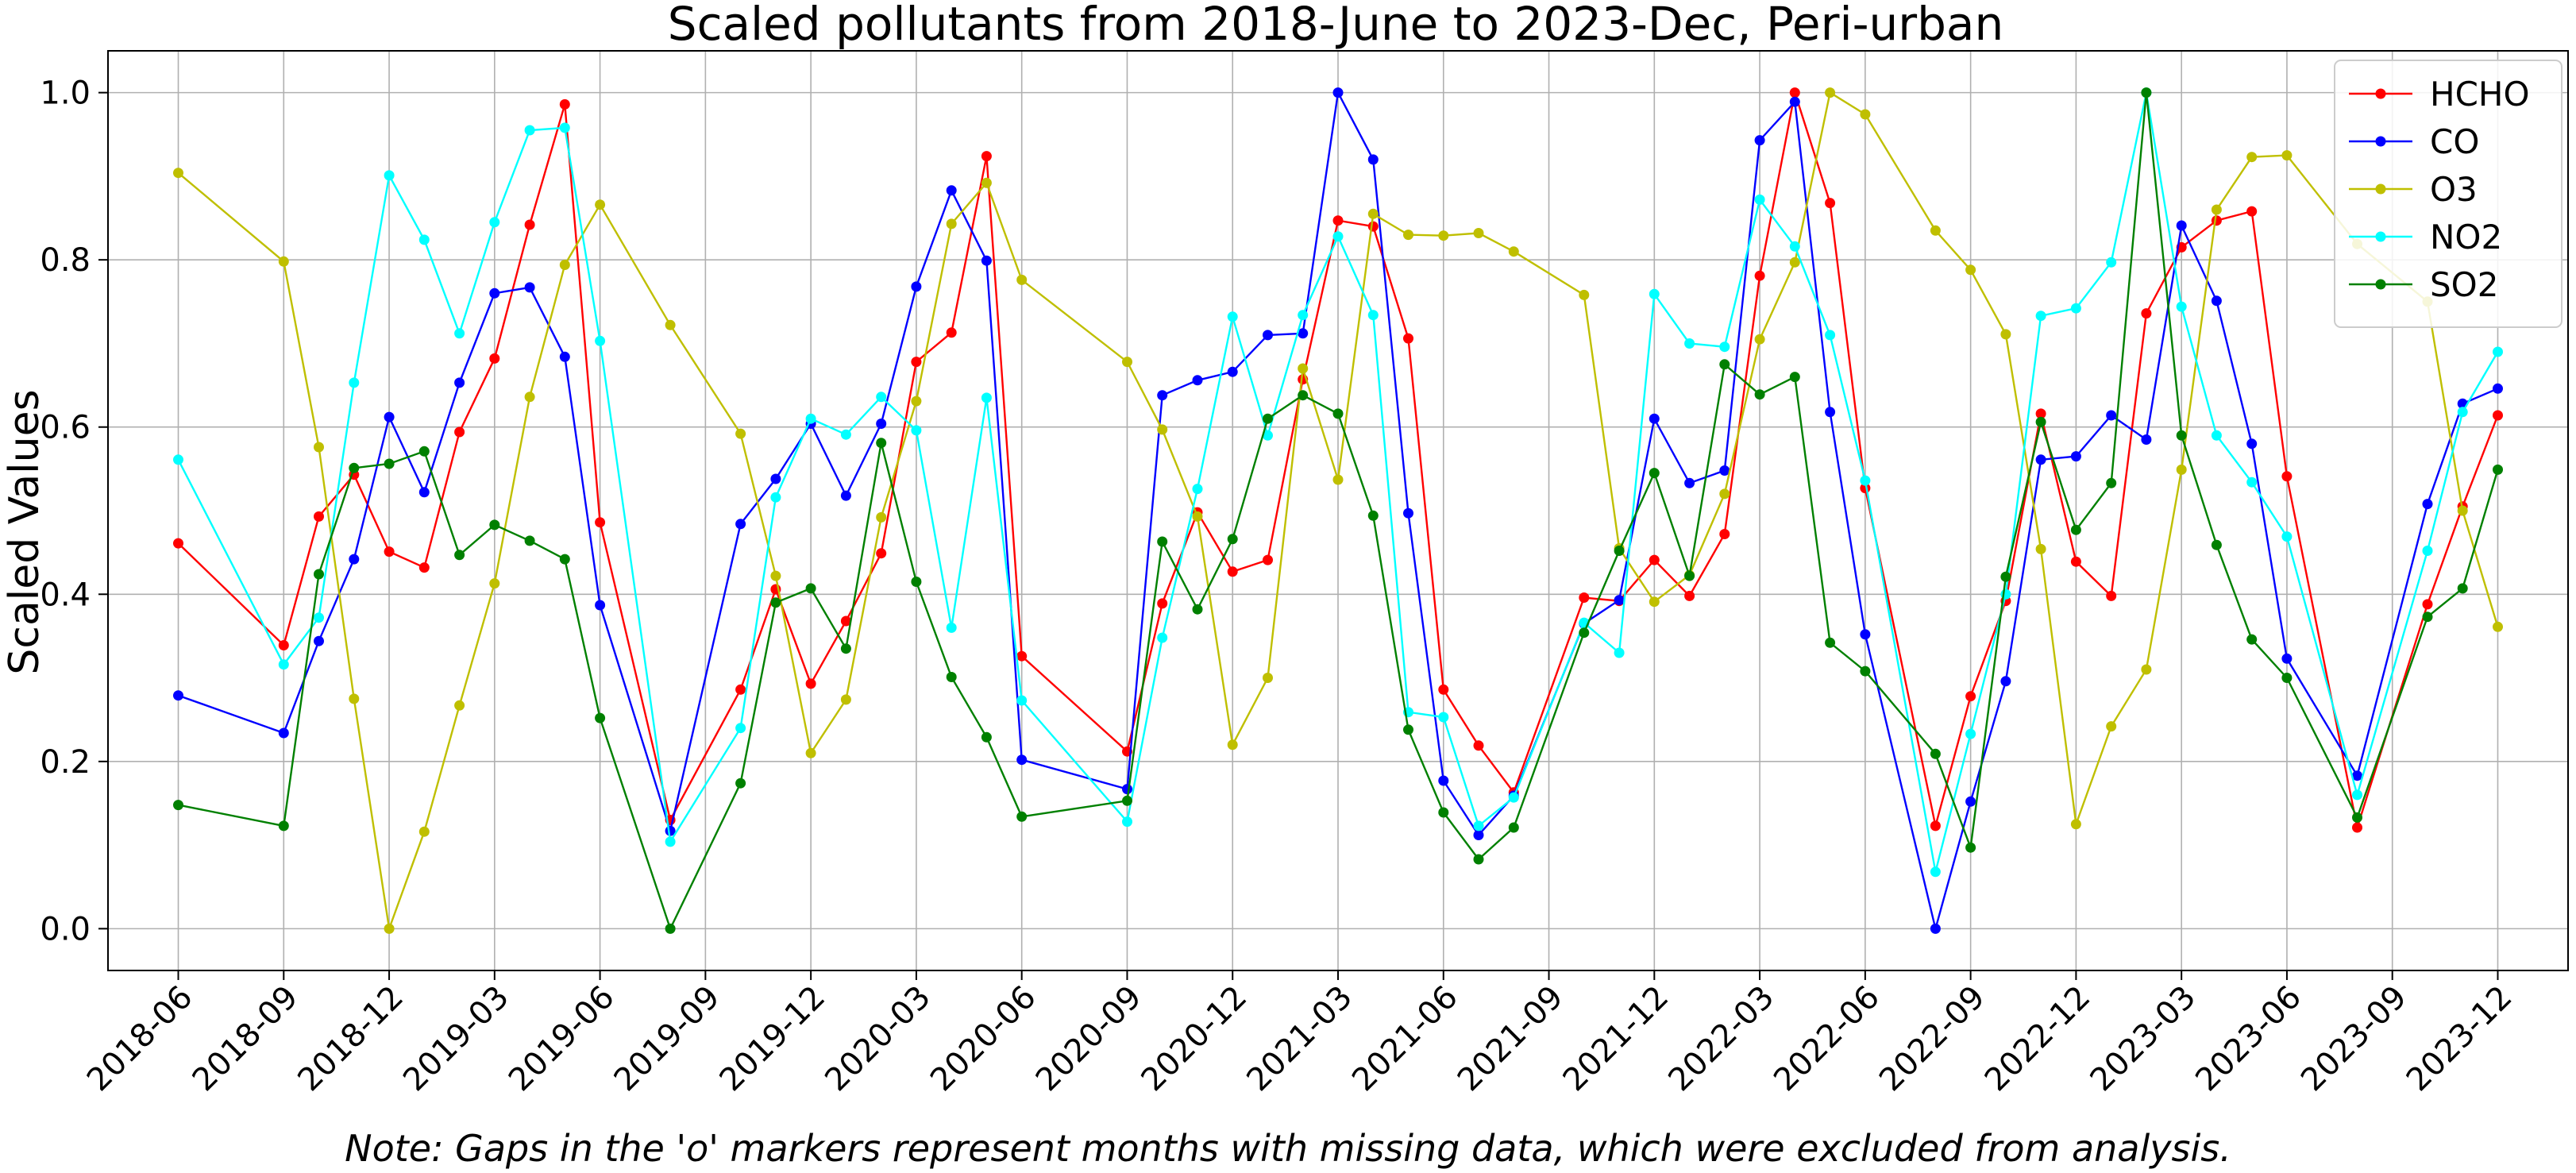 The height and width of the screenshot is (1173, 2576). What do you see at coordinates (2454, 190) in the screenshot?
I see `legend-label: O3` at bounding box center [2454, 190].